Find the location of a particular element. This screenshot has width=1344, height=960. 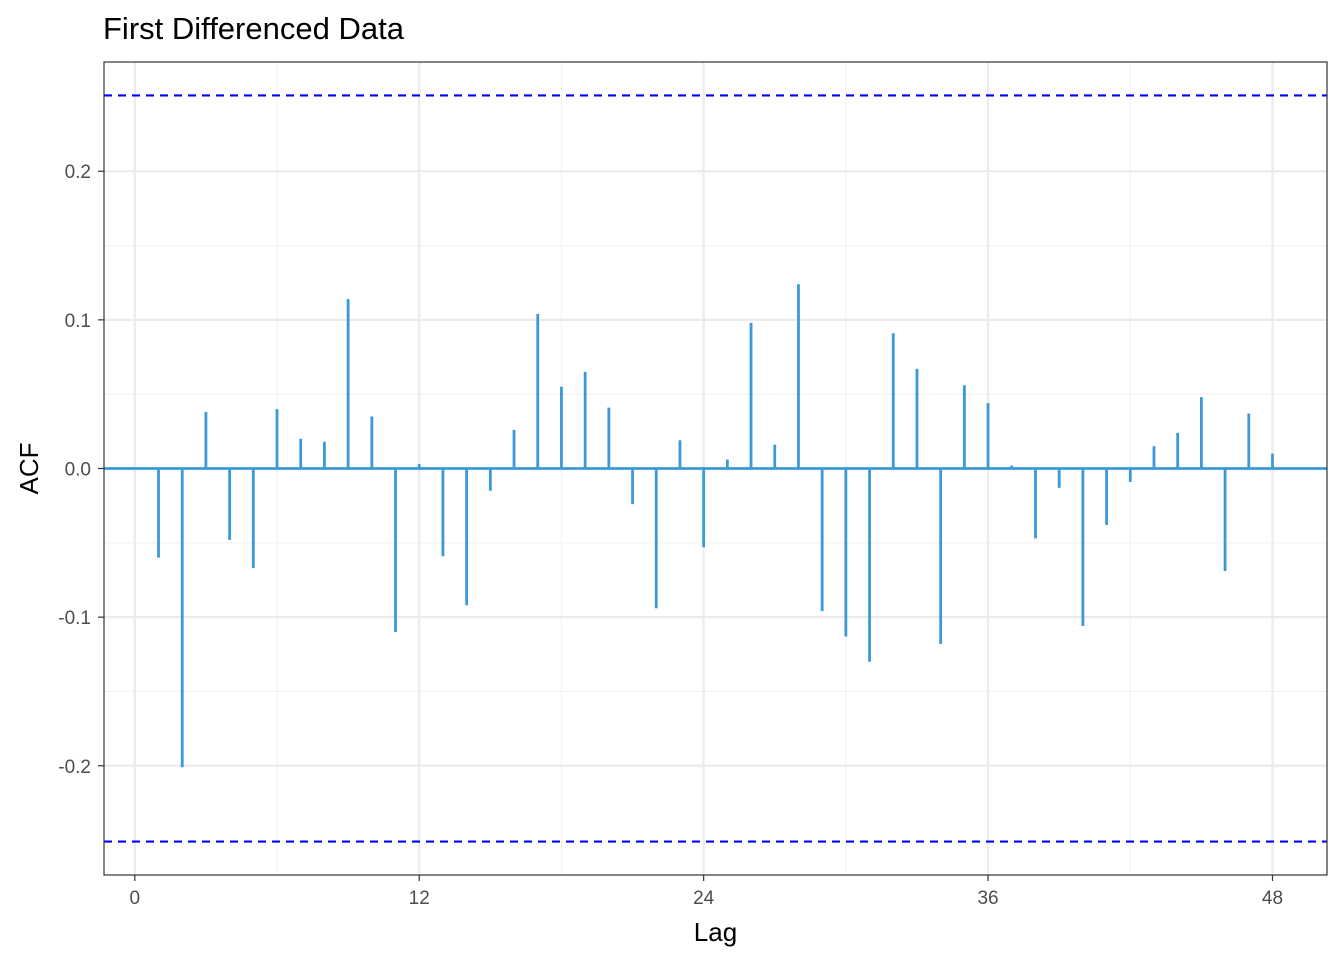

x-axis-title: Lag is located at coordinates (715, 932).